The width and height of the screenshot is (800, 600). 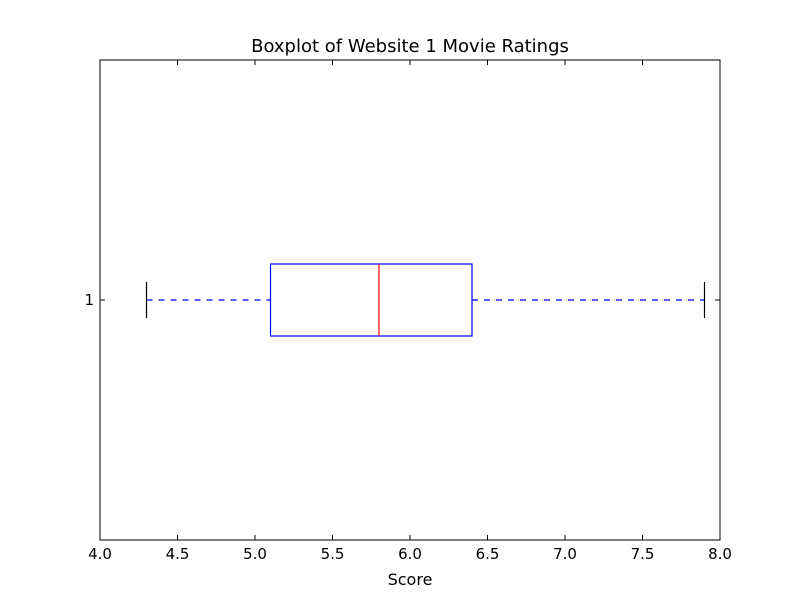 I want to click on x-tick-label: 6.0, so click(x=410, y=554).